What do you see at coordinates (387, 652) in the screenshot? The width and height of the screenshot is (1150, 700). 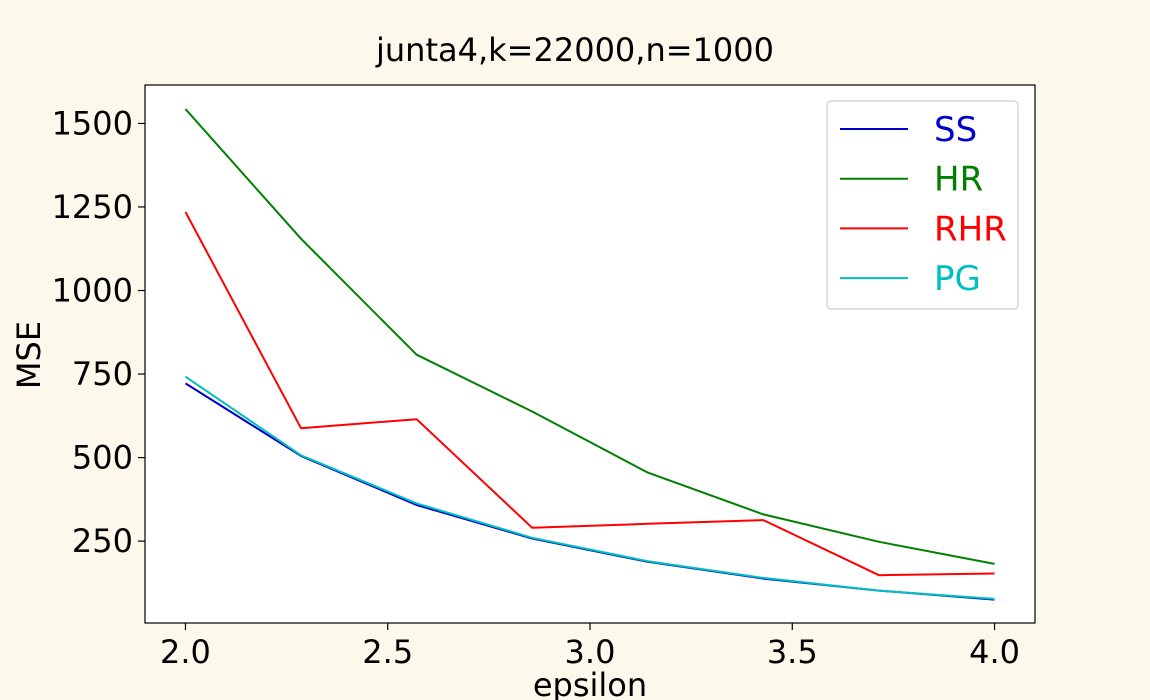 I see `x-tick-label: 2.5` at bounding box center [387, 652].